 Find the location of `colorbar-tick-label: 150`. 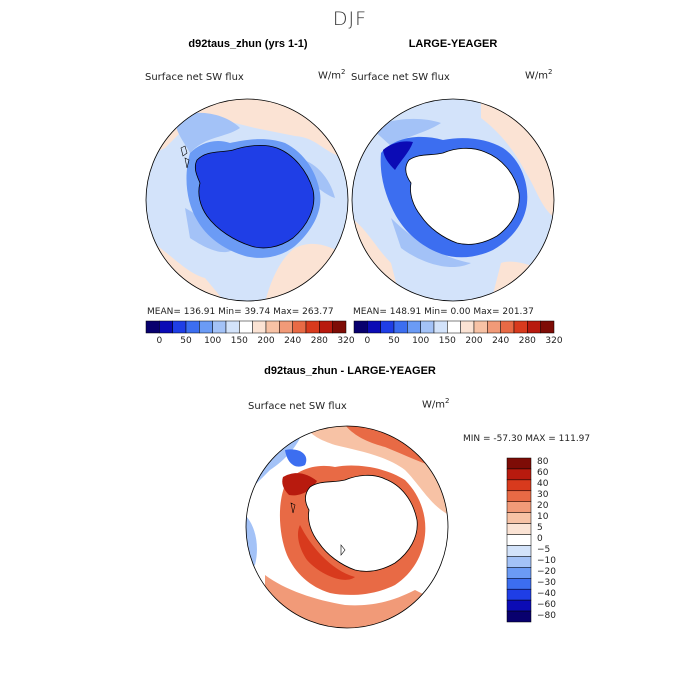

colorbar-tick-label: 150 is located at coordinates (239, 341).